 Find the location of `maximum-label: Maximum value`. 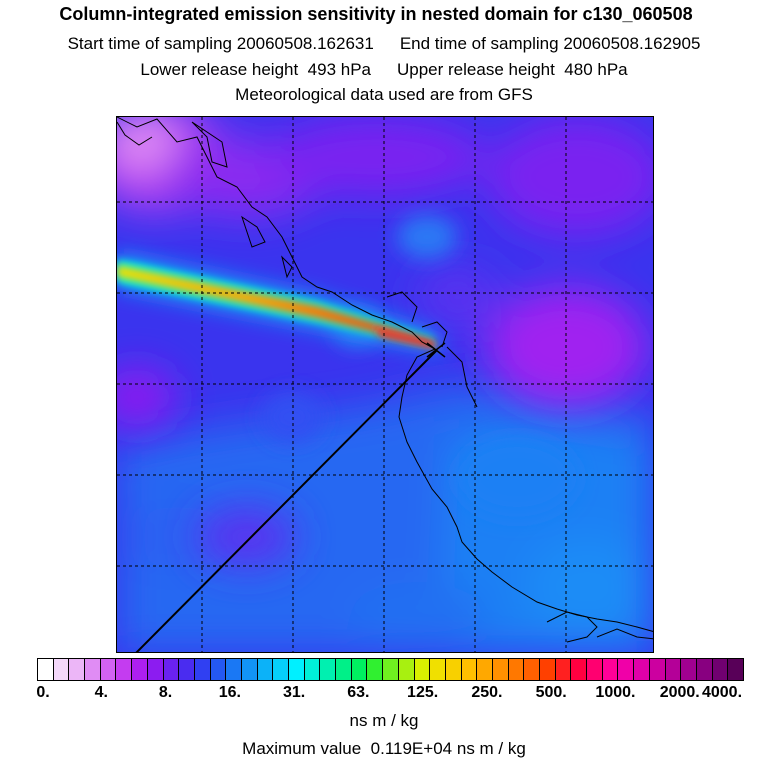

maximum-label: Maximum value is located at coordinates (302, 748).